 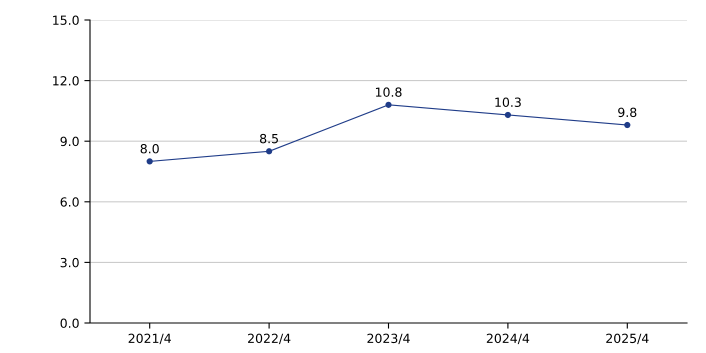 What do you see at coordinates (388, 339) in the screenshot?
I see `x-tick-label: 2023/4` at bounding box center [388, 339].